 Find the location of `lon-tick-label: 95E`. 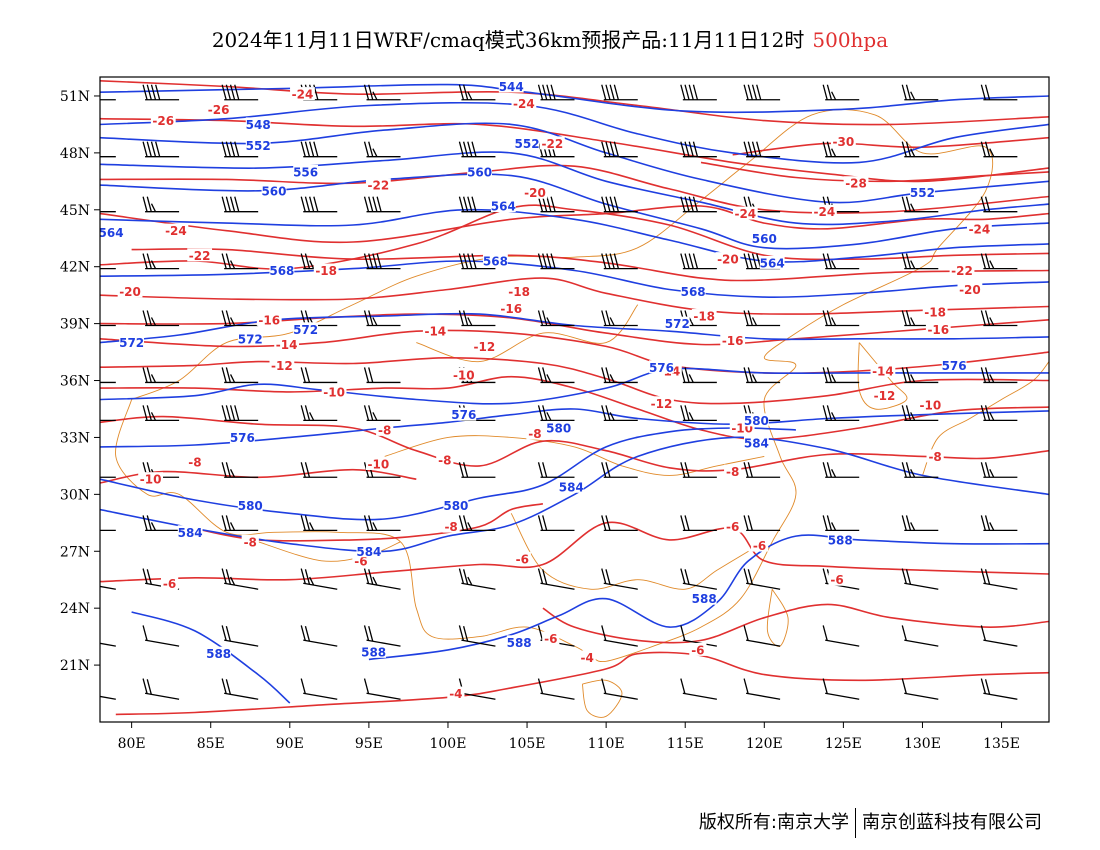

lon-tick-label: 95E is located at coordinates (369, 744).